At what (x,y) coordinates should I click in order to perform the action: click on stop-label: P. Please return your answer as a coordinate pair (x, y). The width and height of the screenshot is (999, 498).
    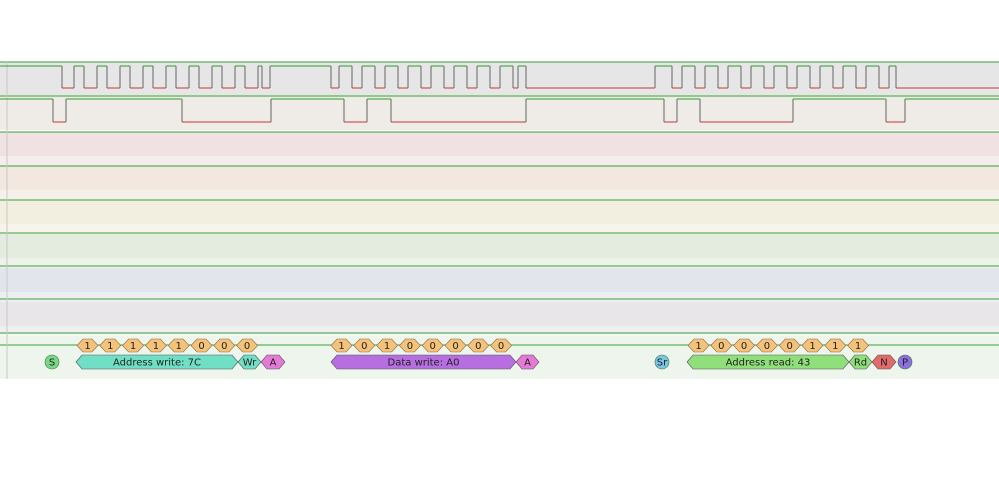
    Looking at the image, I should click on (905, 363).